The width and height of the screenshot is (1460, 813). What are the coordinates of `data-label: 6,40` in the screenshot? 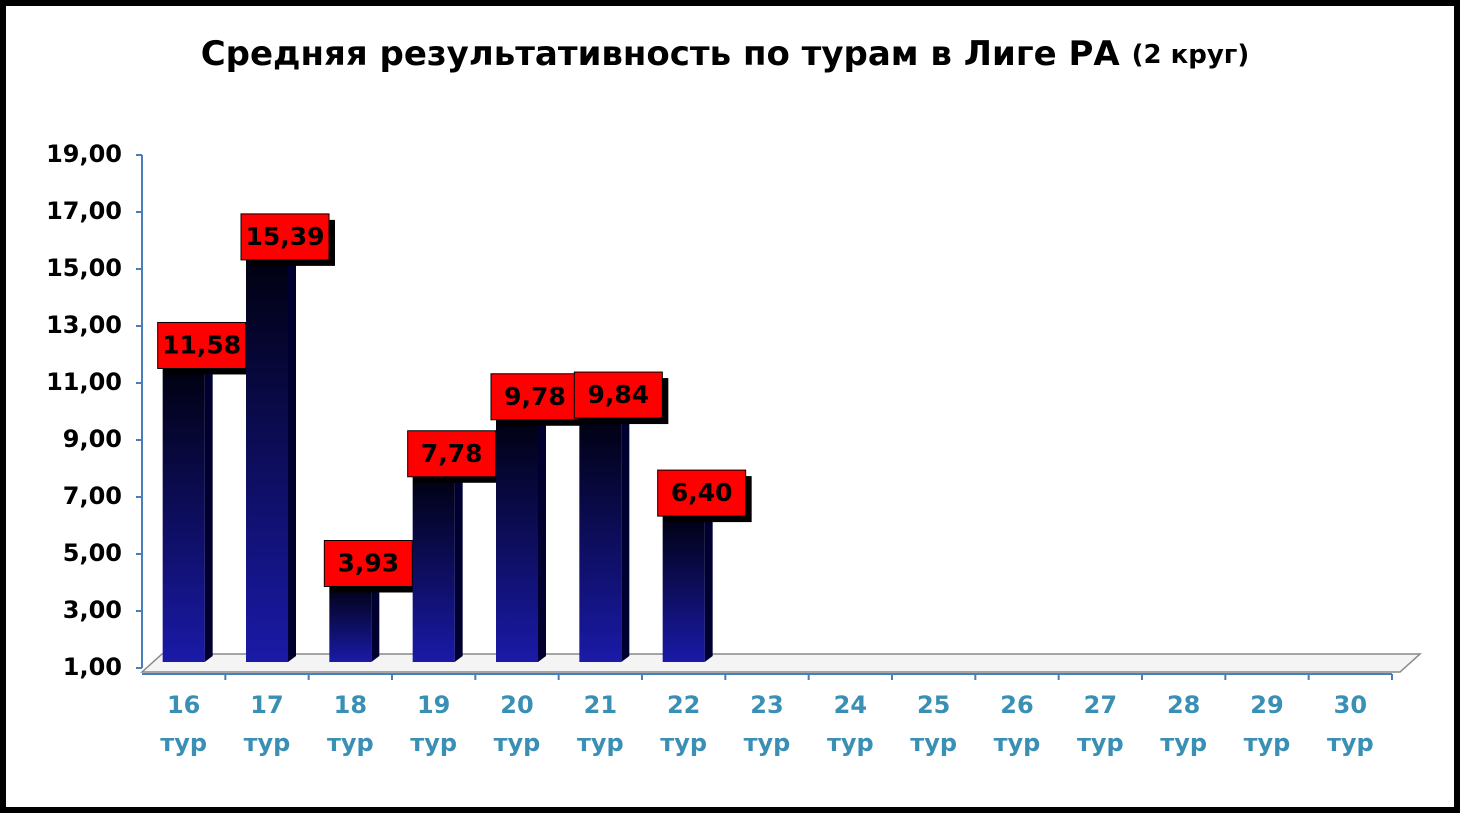 It's located at (702, 492).